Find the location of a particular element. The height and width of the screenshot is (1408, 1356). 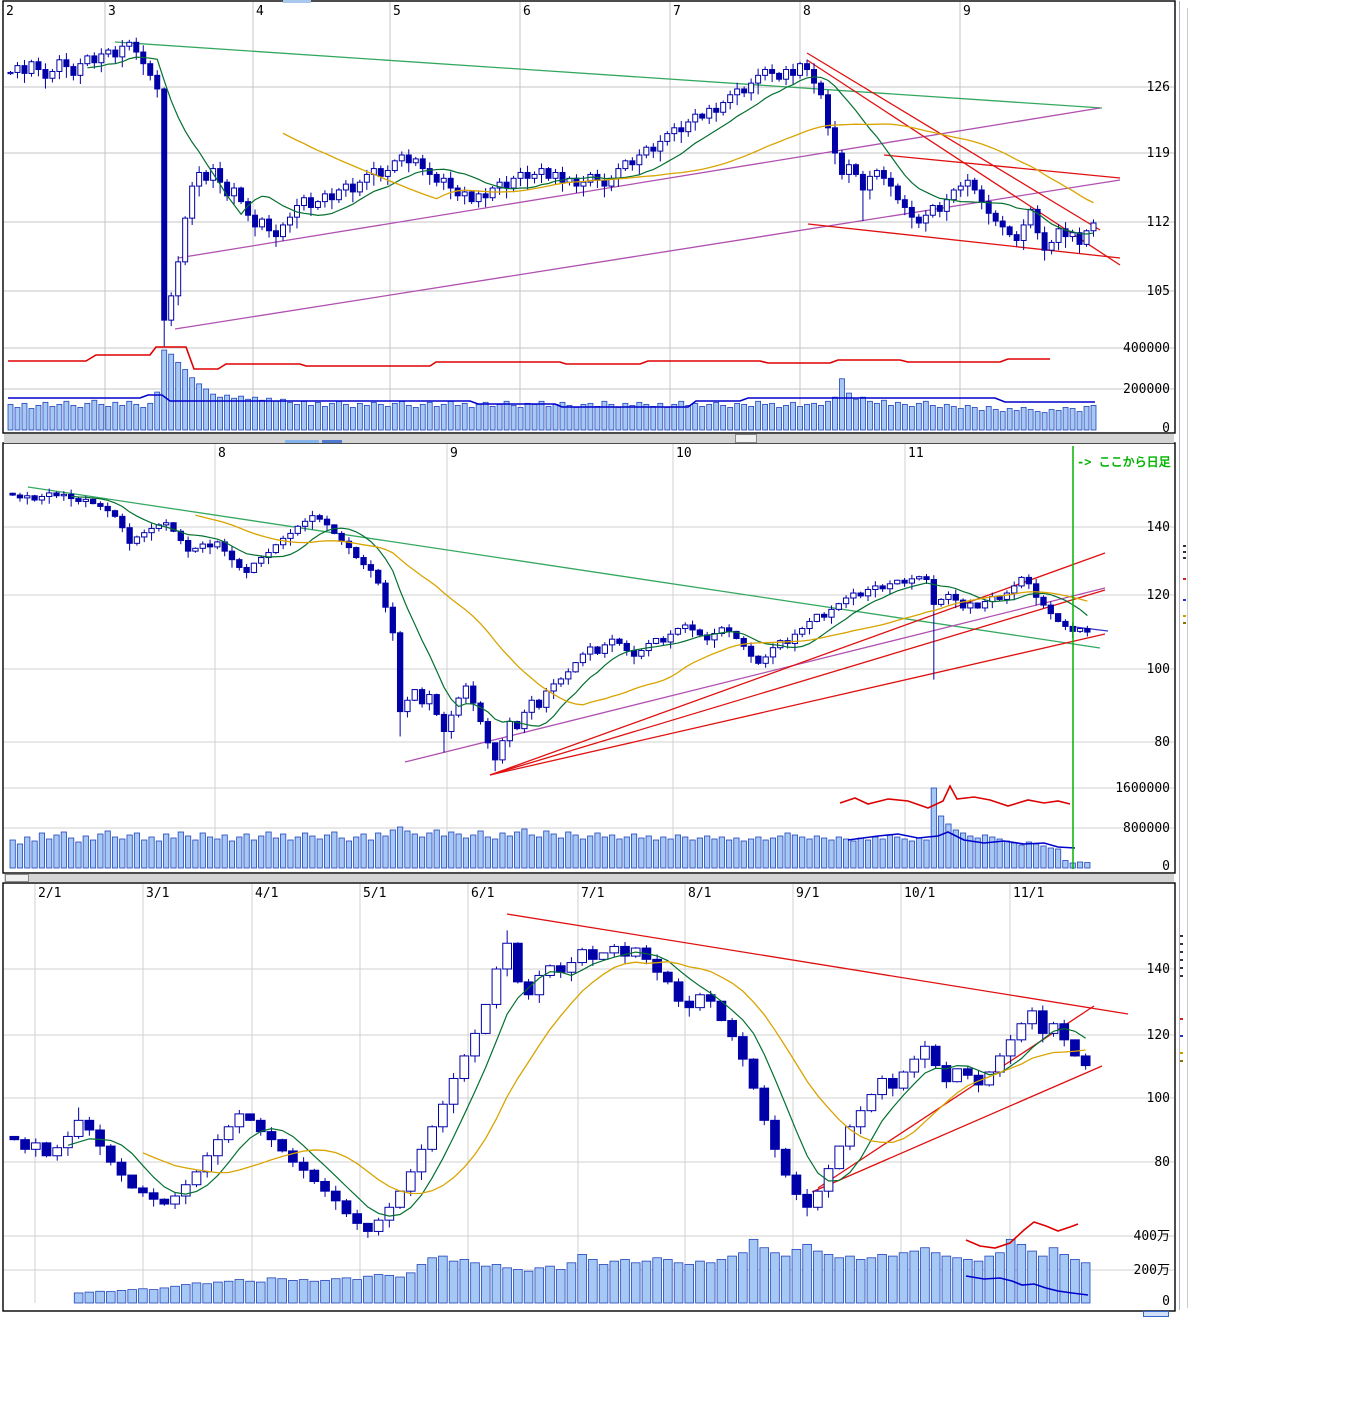

svg-text: 105 is located at coordinates (1158, 291).